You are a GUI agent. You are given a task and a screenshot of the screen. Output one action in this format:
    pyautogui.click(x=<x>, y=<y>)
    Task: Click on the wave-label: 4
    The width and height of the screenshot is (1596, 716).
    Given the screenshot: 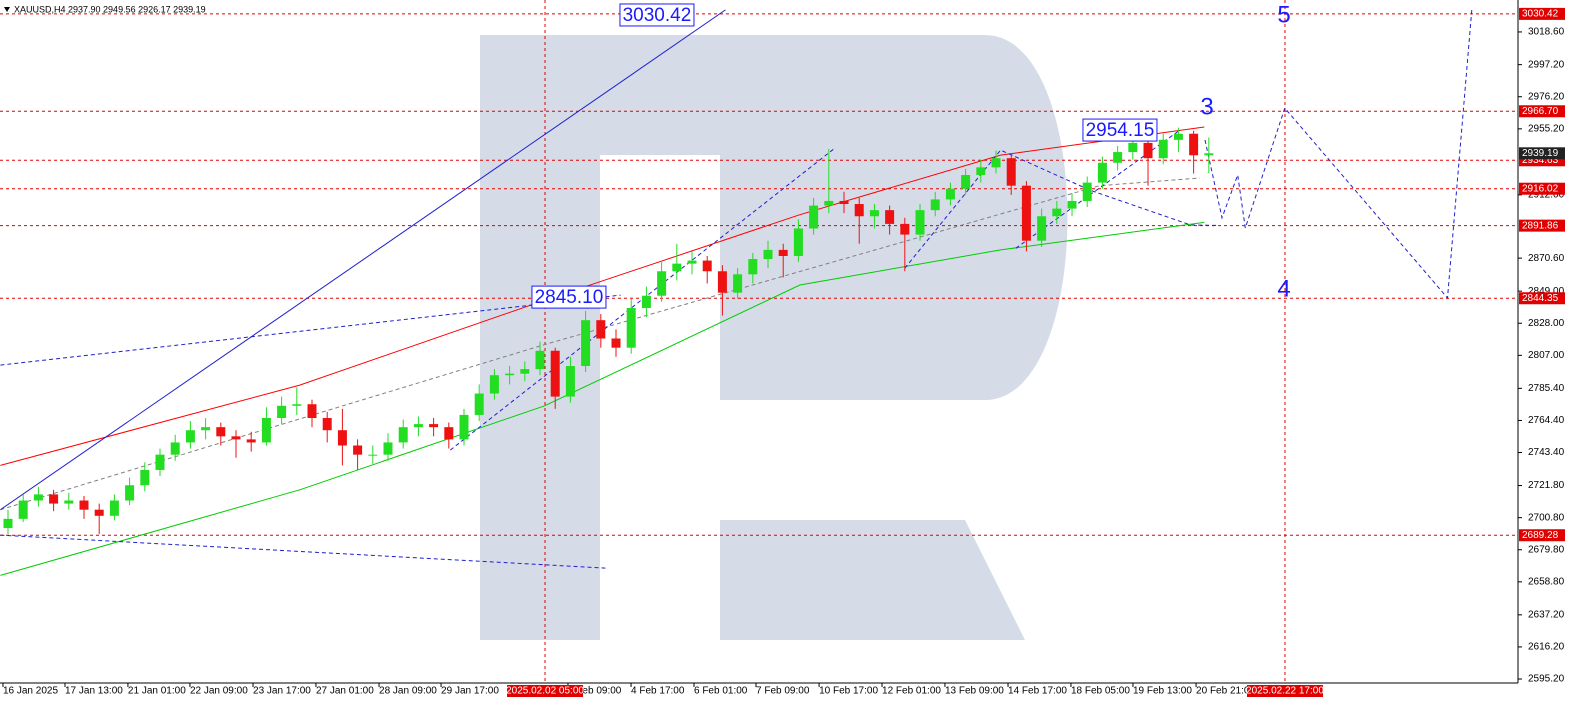 What is the action you would take?
    pyautogui.click(x=1283, y=288)
    